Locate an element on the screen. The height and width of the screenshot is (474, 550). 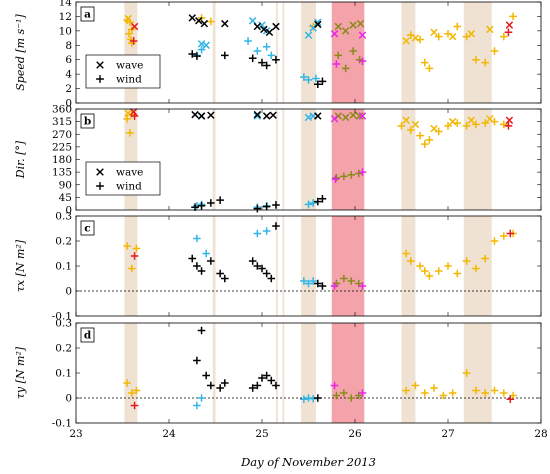
y-tick-label: 45 is located at coordinates (65, 198).